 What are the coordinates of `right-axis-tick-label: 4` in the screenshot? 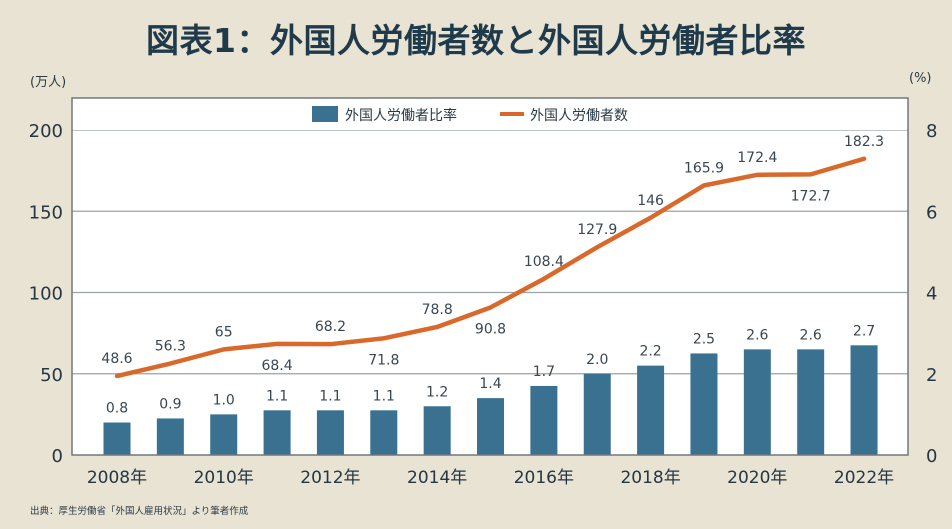 It's located at (931, 294).